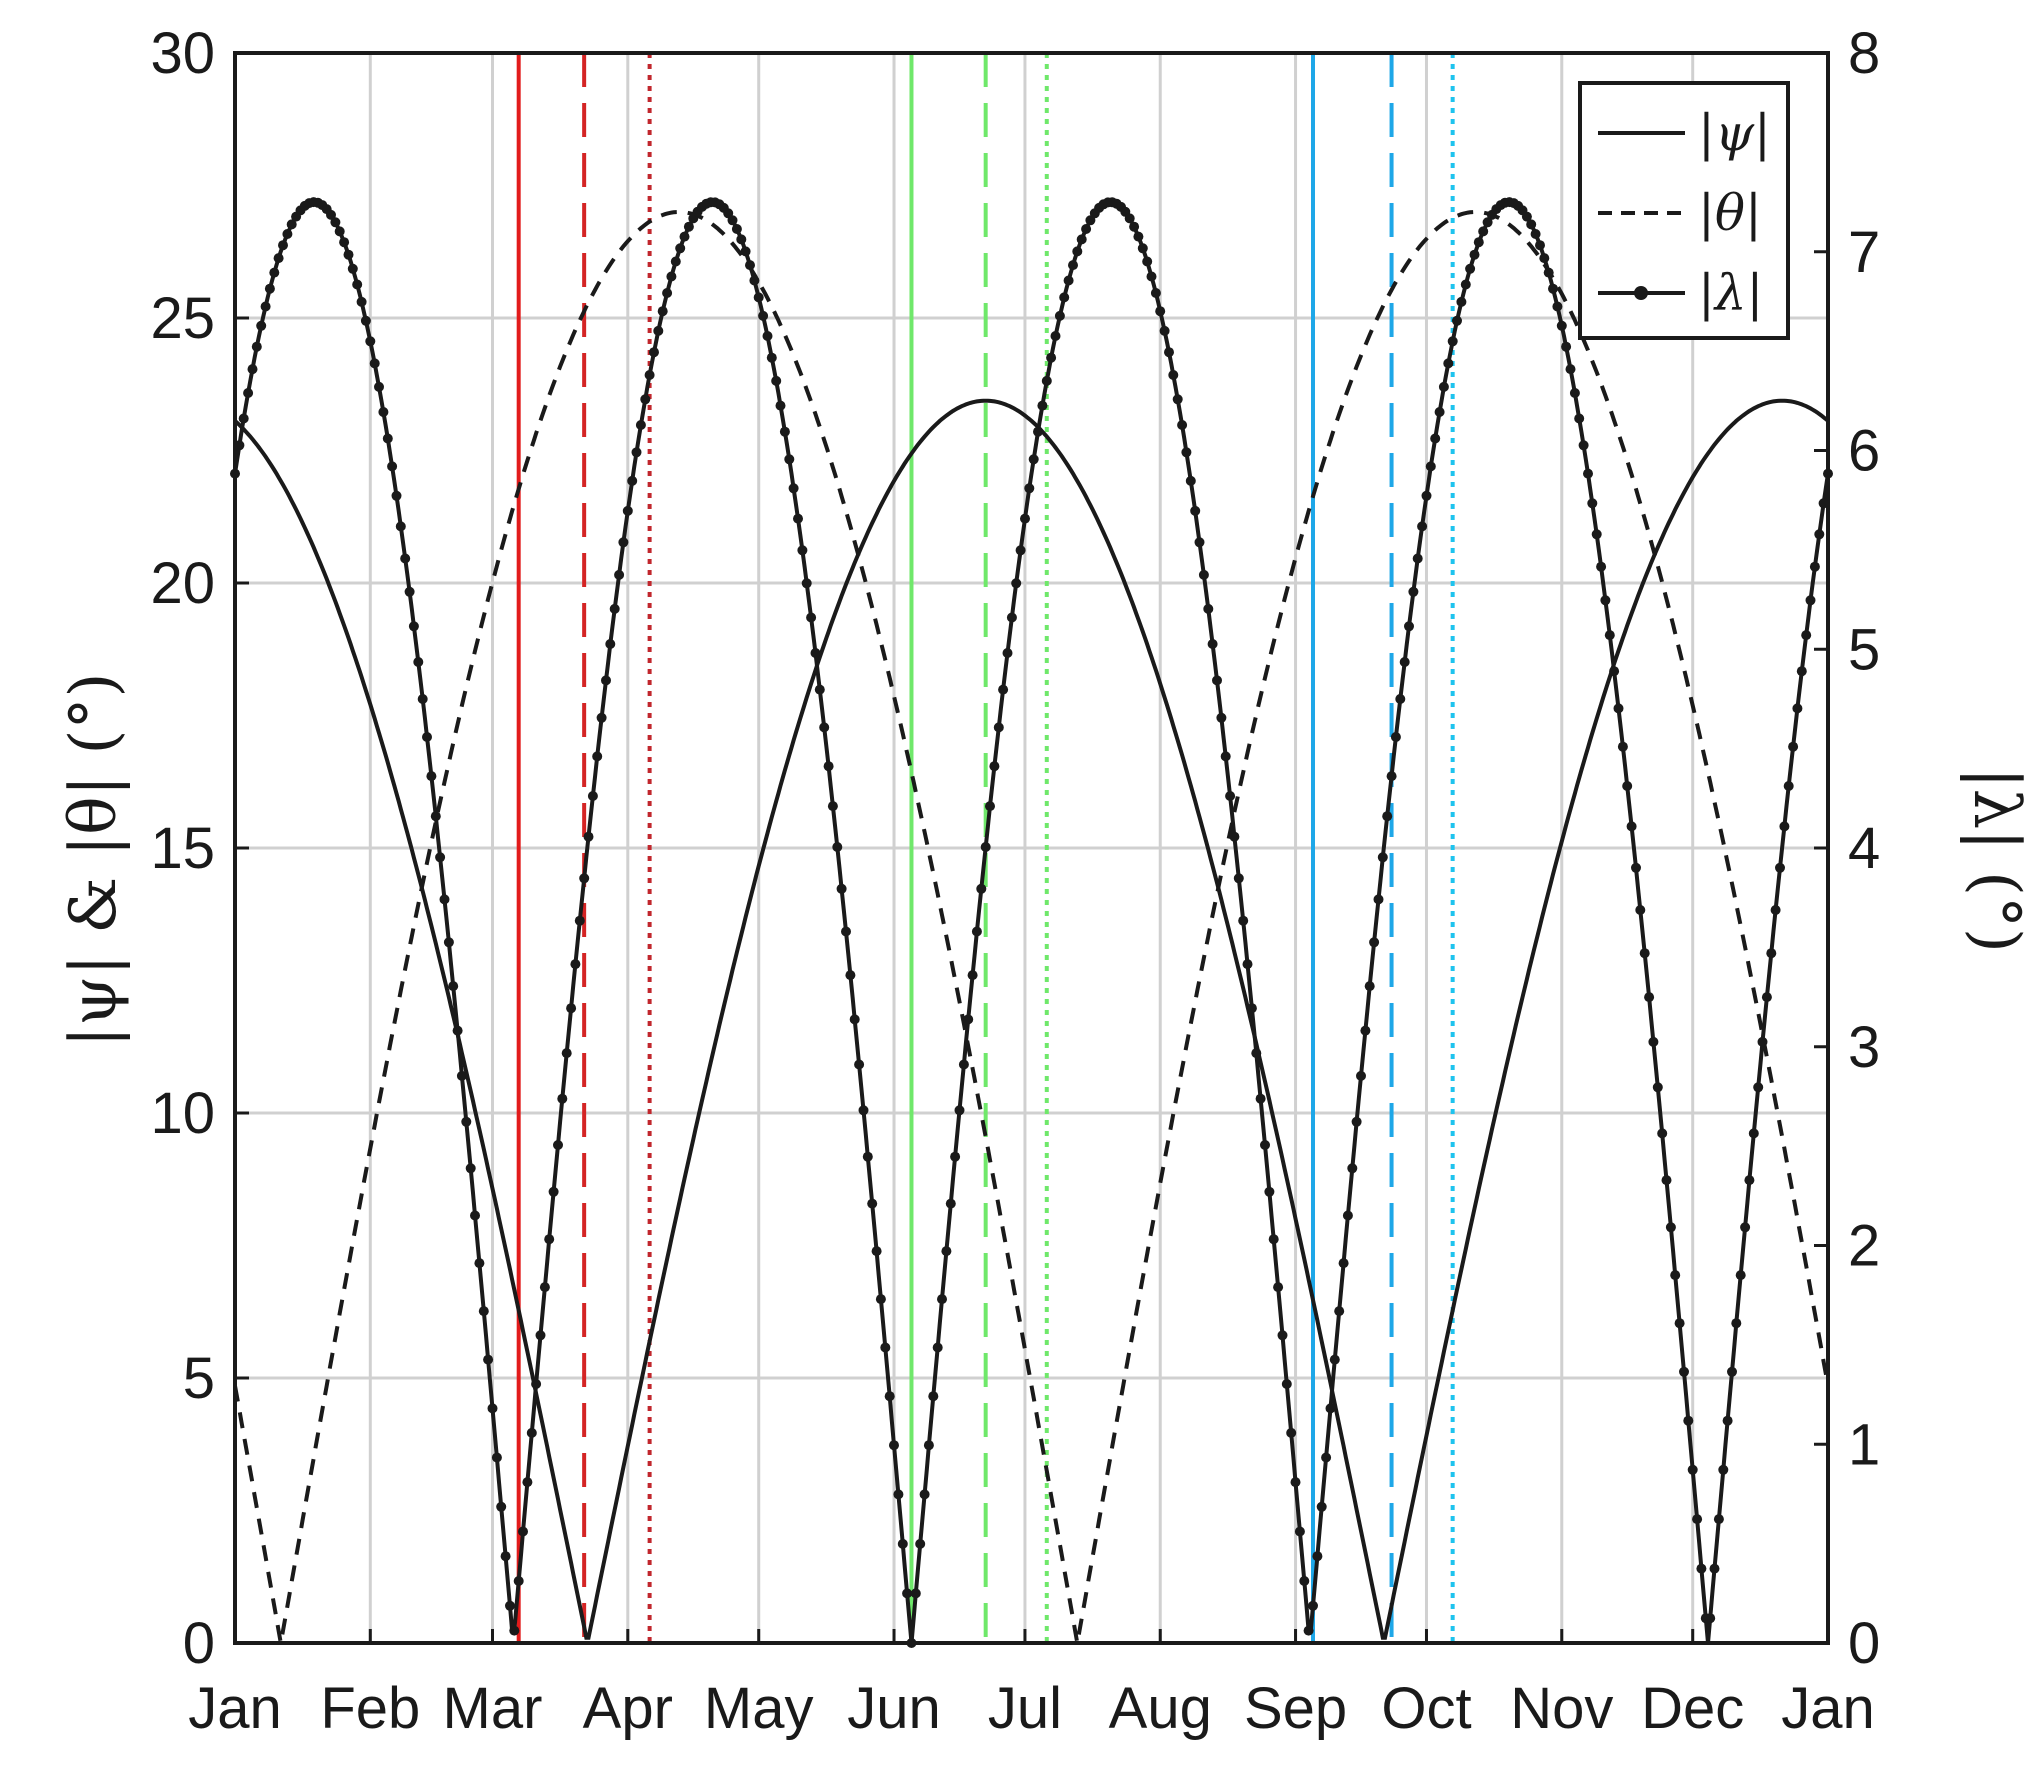 This screenshot has width=2028, height=1780. What do you see at coordinates (1864, 1643) in the screenshot?
I see `y-right-tick-label-0: 0` at bounding box center [1864, 1643].